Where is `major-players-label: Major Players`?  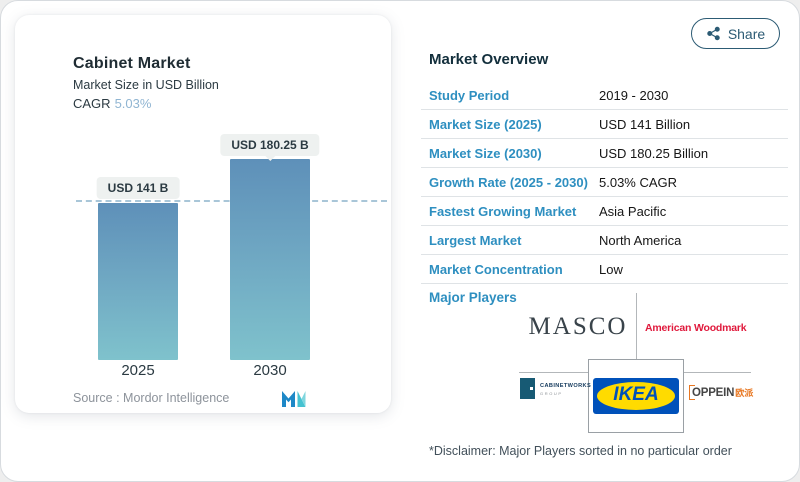 major-players-label: Major Players is located at coordinates (473, 297).